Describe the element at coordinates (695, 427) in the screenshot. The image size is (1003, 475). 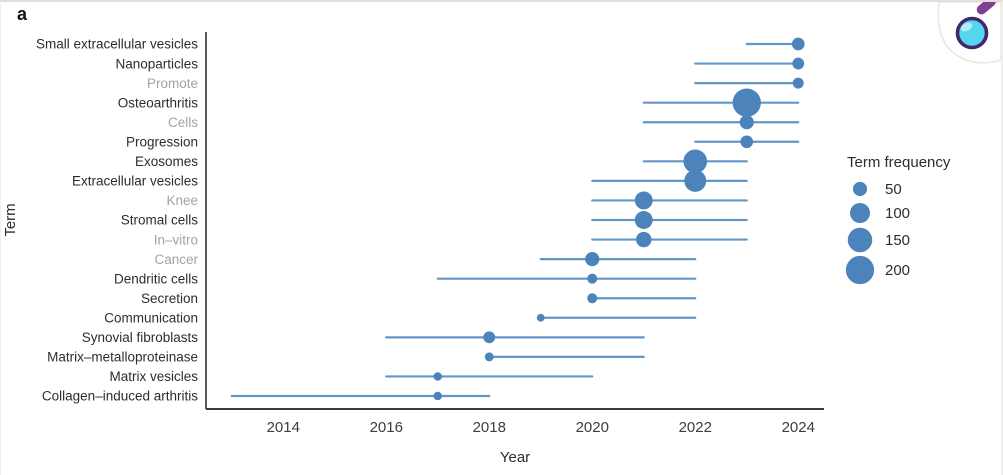
I see `x-axis-tick-label: 2022` at that location.